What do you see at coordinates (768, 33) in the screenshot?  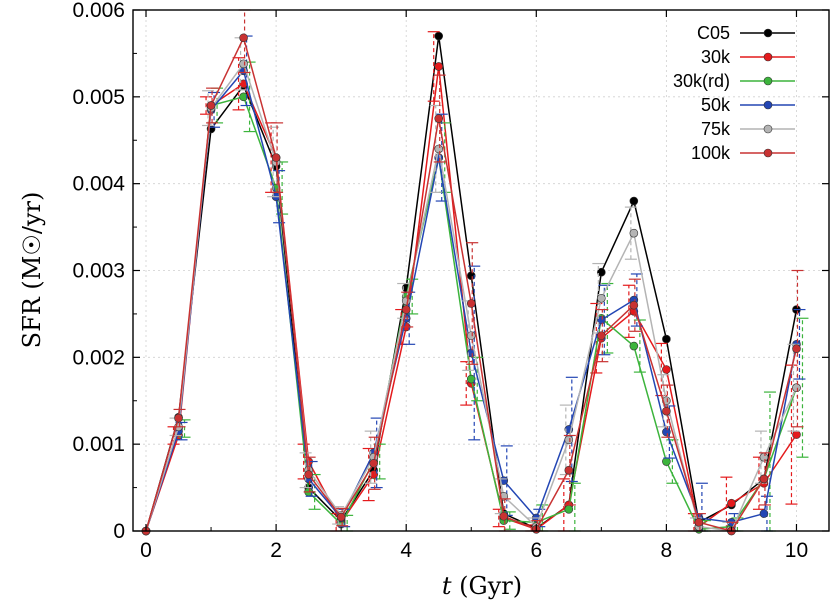 I see `legend-marker-C05` at bounding box center [768, 33].